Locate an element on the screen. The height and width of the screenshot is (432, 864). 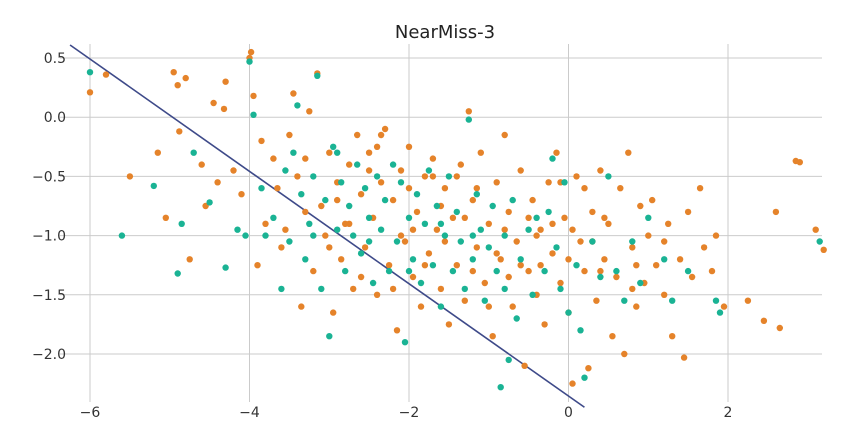
y-tick-label: −1.5 is located at coordinates (49, 296).